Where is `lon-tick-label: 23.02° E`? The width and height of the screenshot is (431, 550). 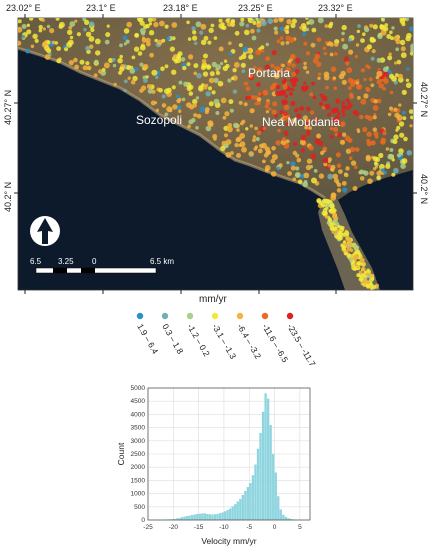 lon-tick-label: 23.02° E is located at coordinates (23, 8).